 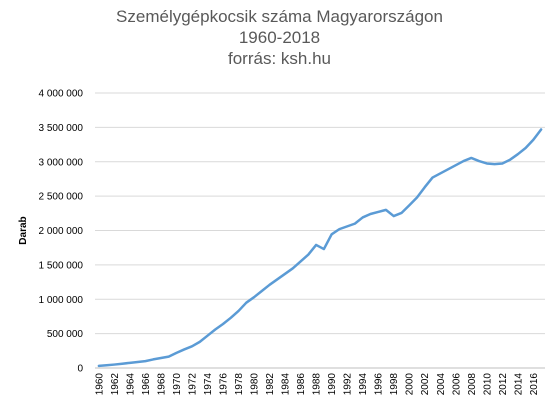 I want to click on x-tick-label: 1962, so click(x=115, y=384).